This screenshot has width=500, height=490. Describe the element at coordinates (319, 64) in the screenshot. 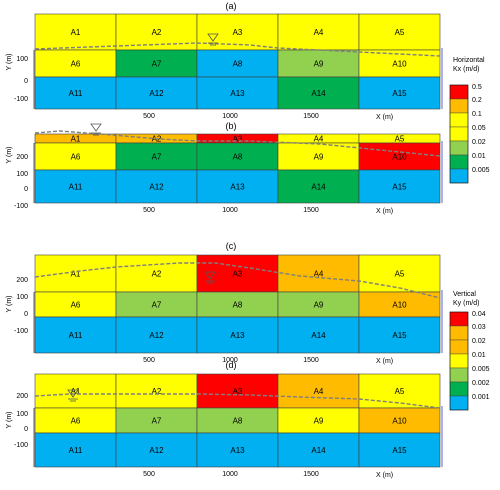

I see `zone-label: A9` at that location.